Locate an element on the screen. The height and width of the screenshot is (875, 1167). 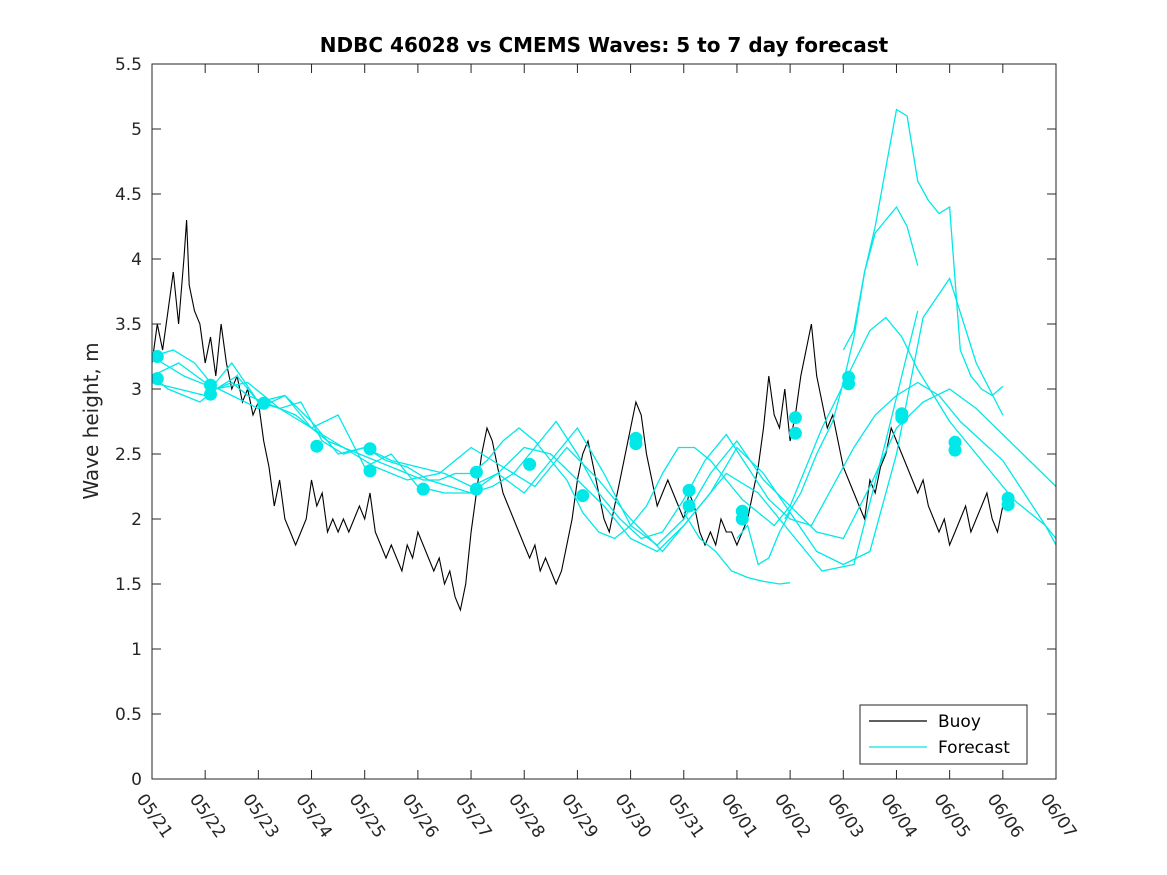
legend-box is located at coordinates (943, 734).